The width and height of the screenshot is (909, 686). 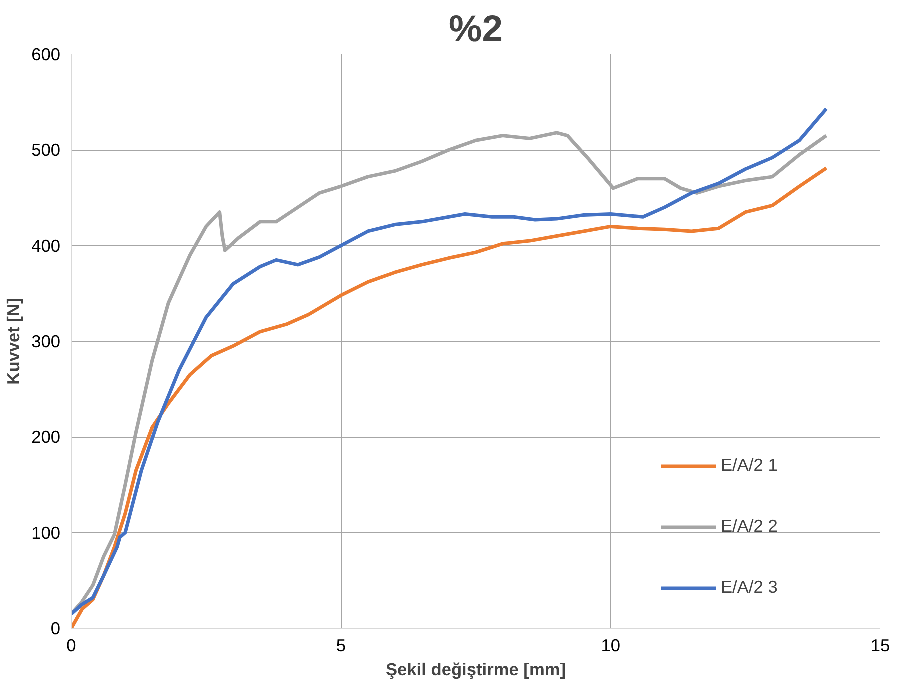 I want to click on y-tick-label: 400, so click(x=46, y=246).